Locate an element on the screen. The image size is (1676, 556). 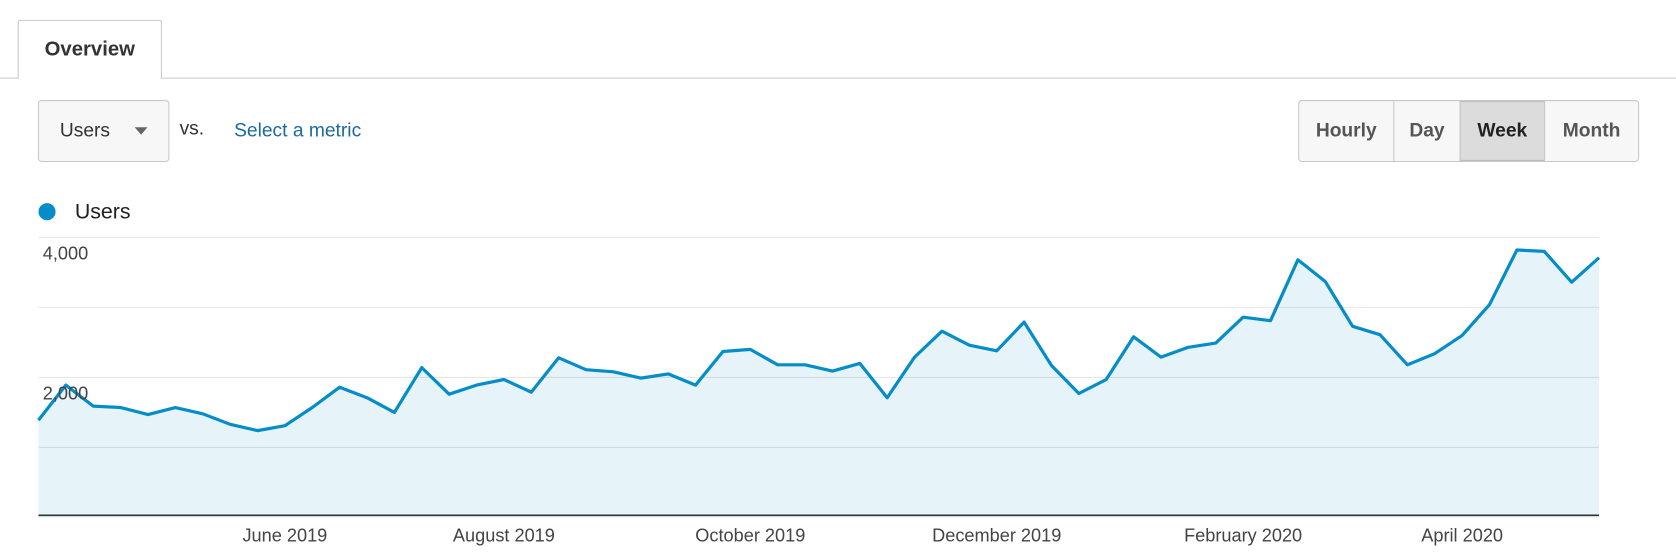
x-tick-label: June 2019 is located at coordinates (284, 535).